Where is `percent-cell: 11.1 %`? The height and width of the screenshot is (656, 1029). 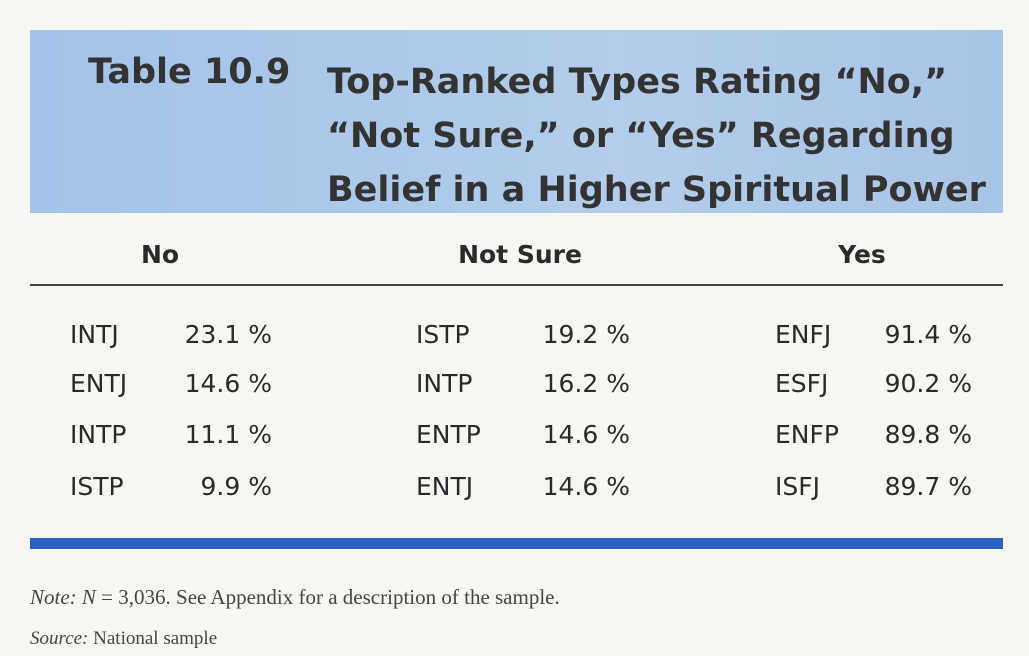
percent-cell: 11.1 % is located at coordinates (228, 434).